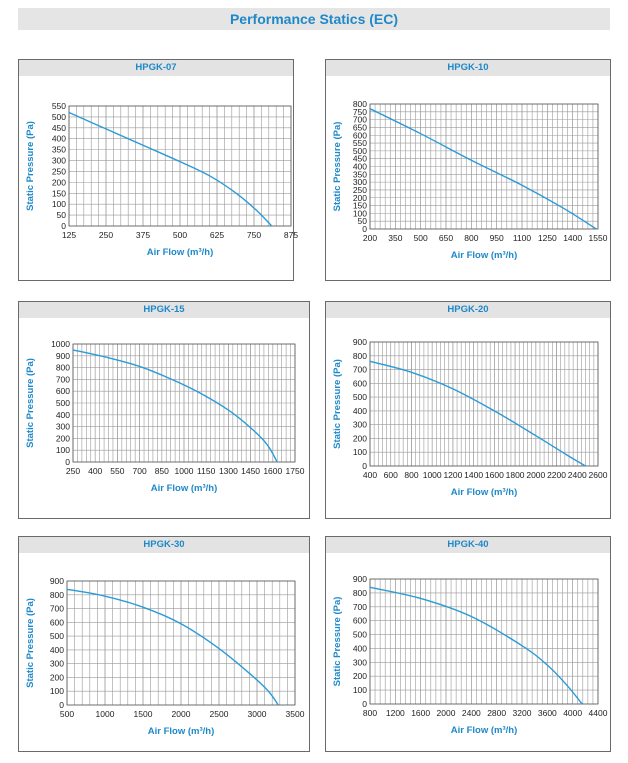 This screenshot has width=628, height=763. Describe the element at coordinates (140, 471) in the screenshot. I see `x-tick-label: 700` at that location.